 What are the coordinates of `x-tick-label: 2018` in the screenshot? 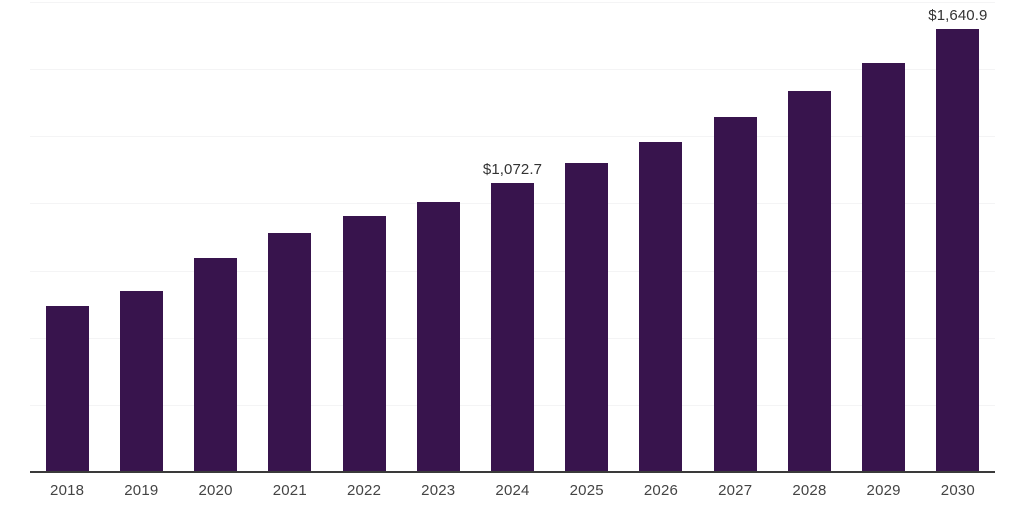 It's located at (67, 490).